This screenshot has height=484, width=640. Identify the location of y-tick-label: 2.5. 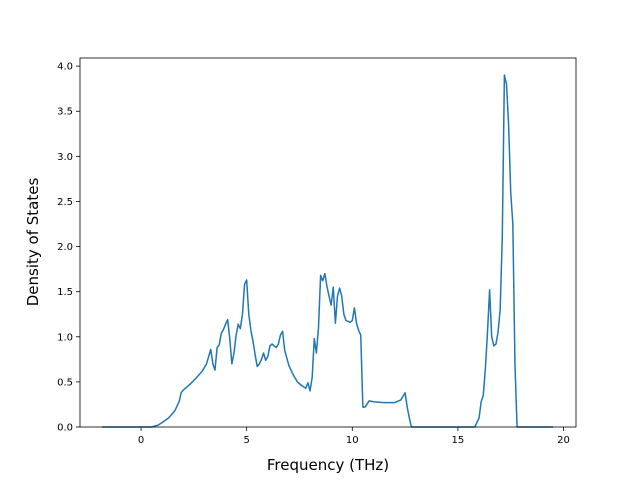
(65, 202).